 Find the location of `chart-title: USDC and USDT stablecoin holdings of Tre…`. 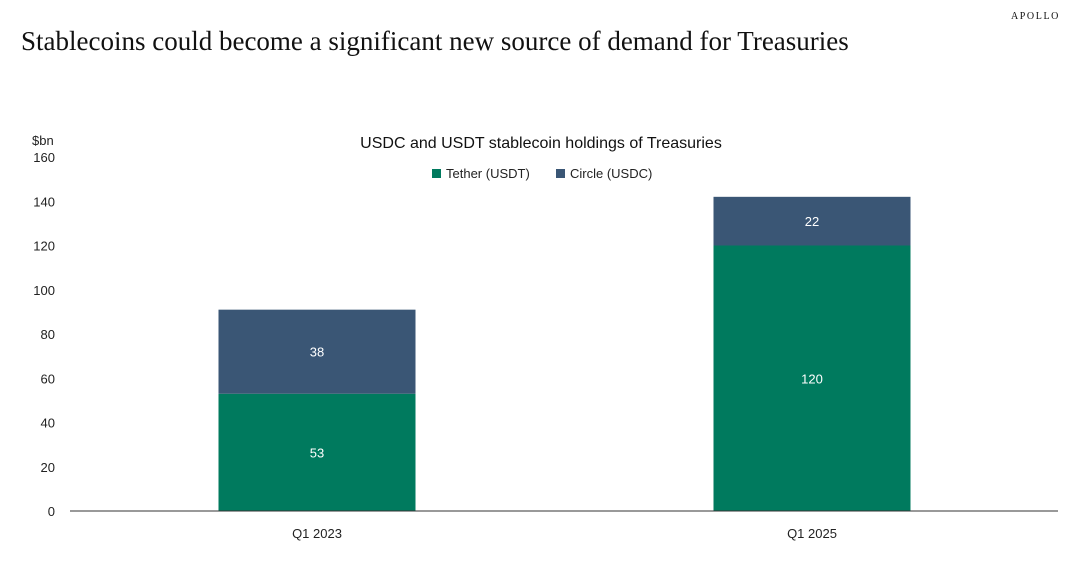

chart-title: USDC and USDT stablecoin holdings of Tre… is located at coordinates (541, 143).